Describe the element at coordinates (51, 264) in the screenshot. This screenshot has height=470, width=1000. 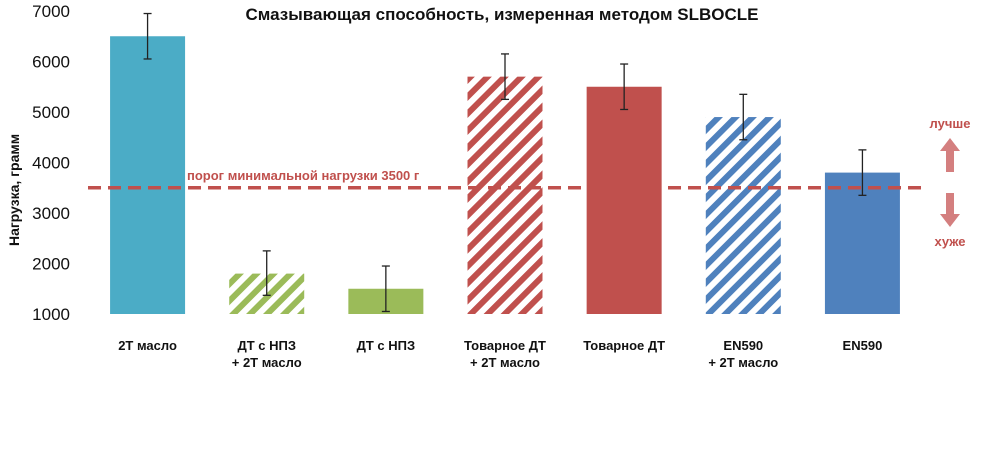
I see `y-tick-label: 2000` at that location.